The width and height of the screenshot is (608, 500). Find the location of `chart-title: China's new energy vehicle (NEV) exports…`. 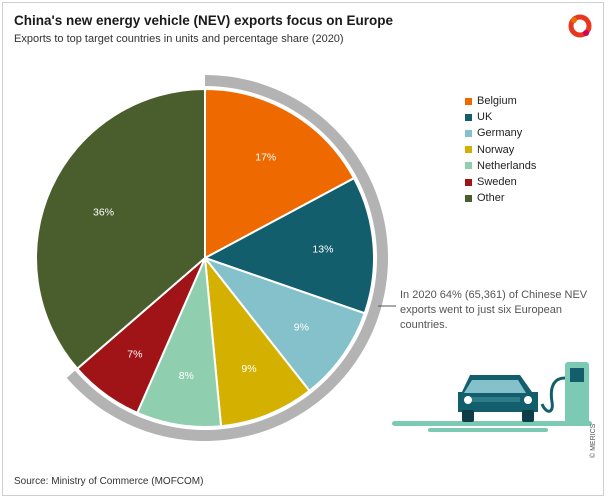

chart-title: China's new energy vehicle (NEV) exports… is located at coordinates (204, 20).